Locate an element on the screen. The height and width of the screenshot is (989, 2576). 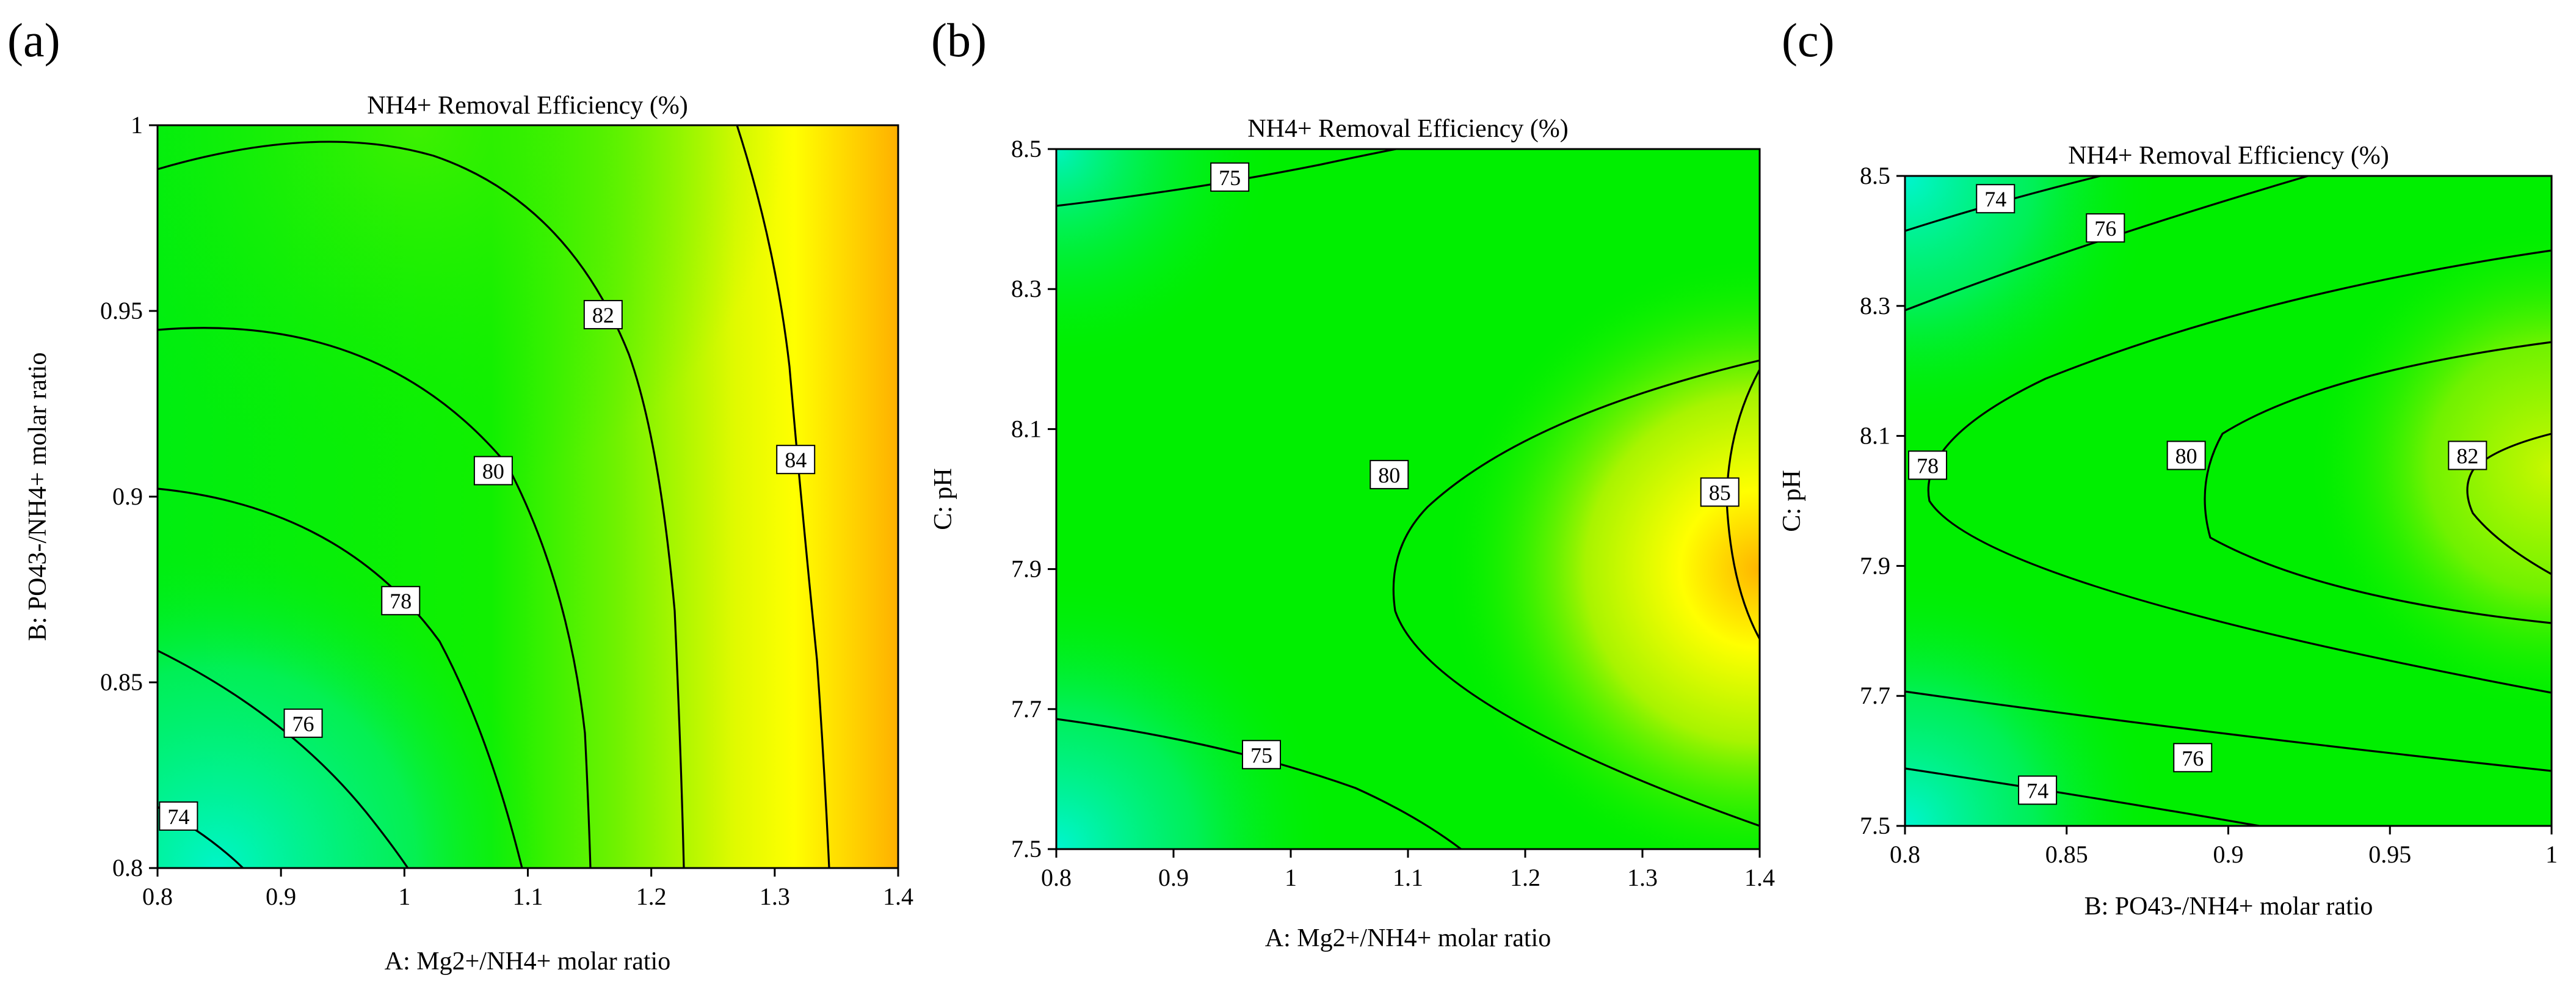
y-tick-label: 0.85 is located at coordinates (121, 682).